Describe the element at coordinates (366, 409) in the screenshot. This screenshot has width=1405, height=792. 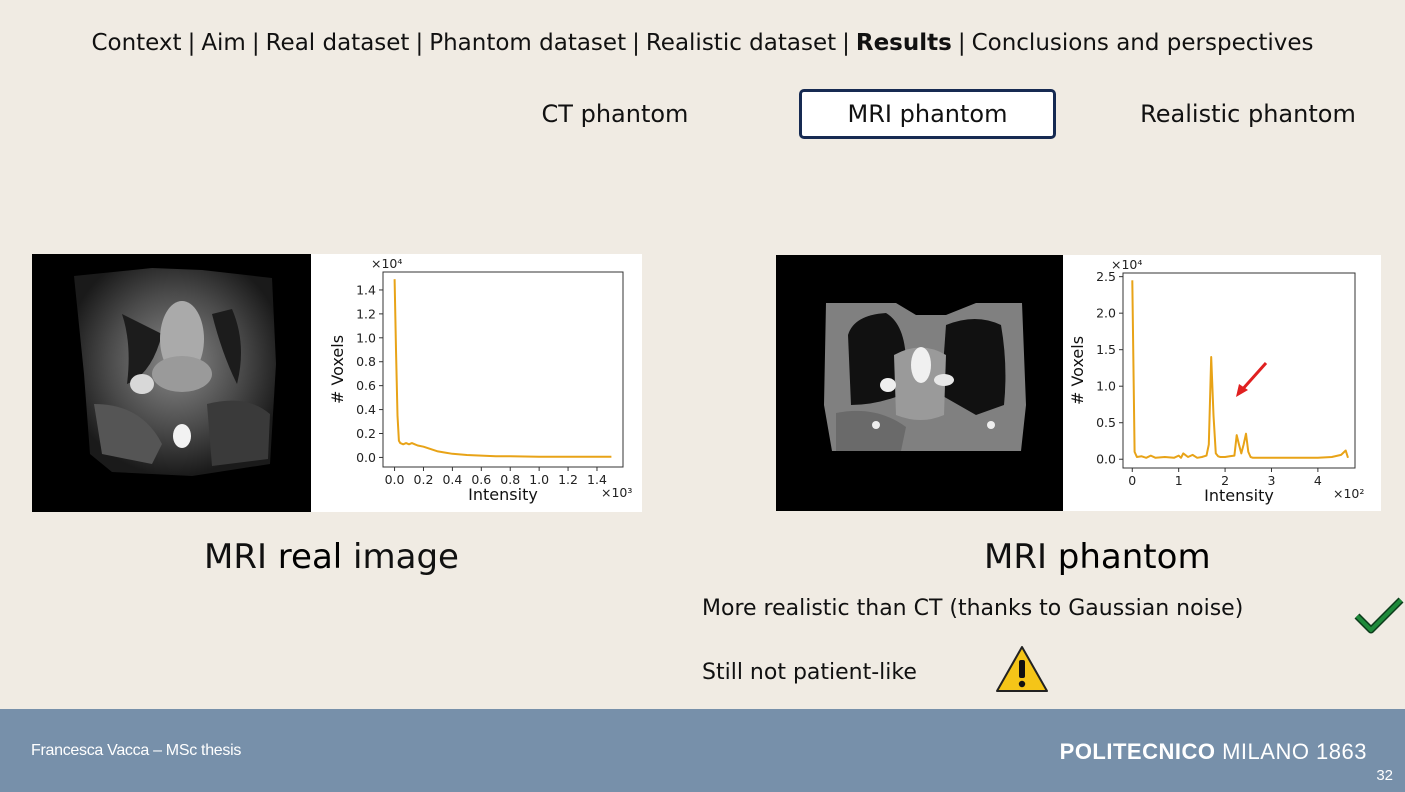
I see `y-tick-label: 0.4` at that location.